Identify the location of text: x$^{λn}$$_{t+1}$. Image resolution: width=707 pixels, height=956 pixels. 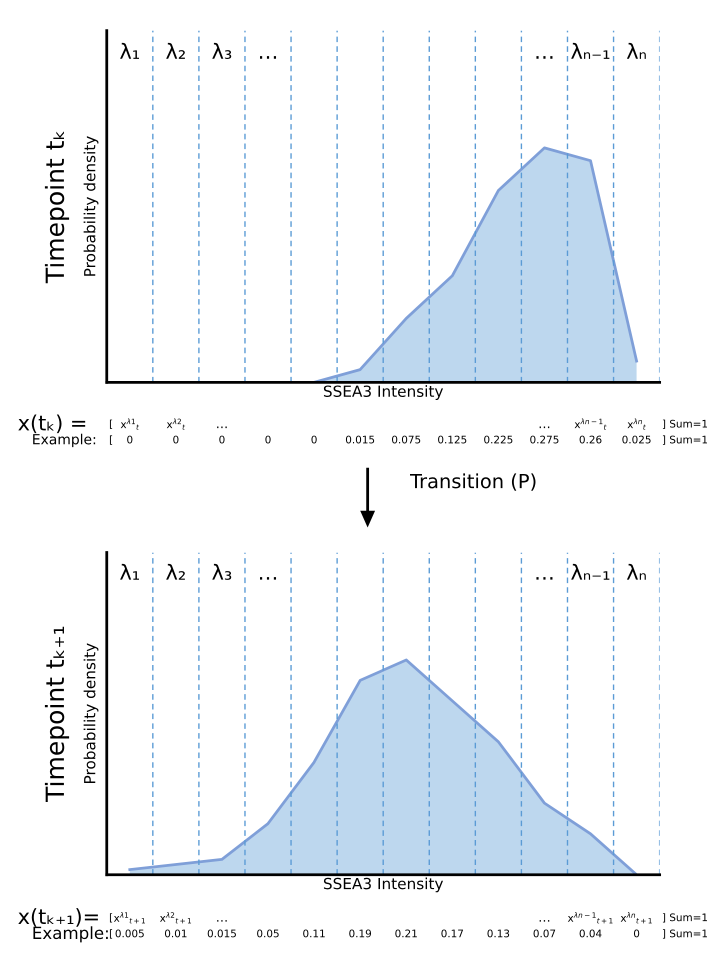
(636, 918).